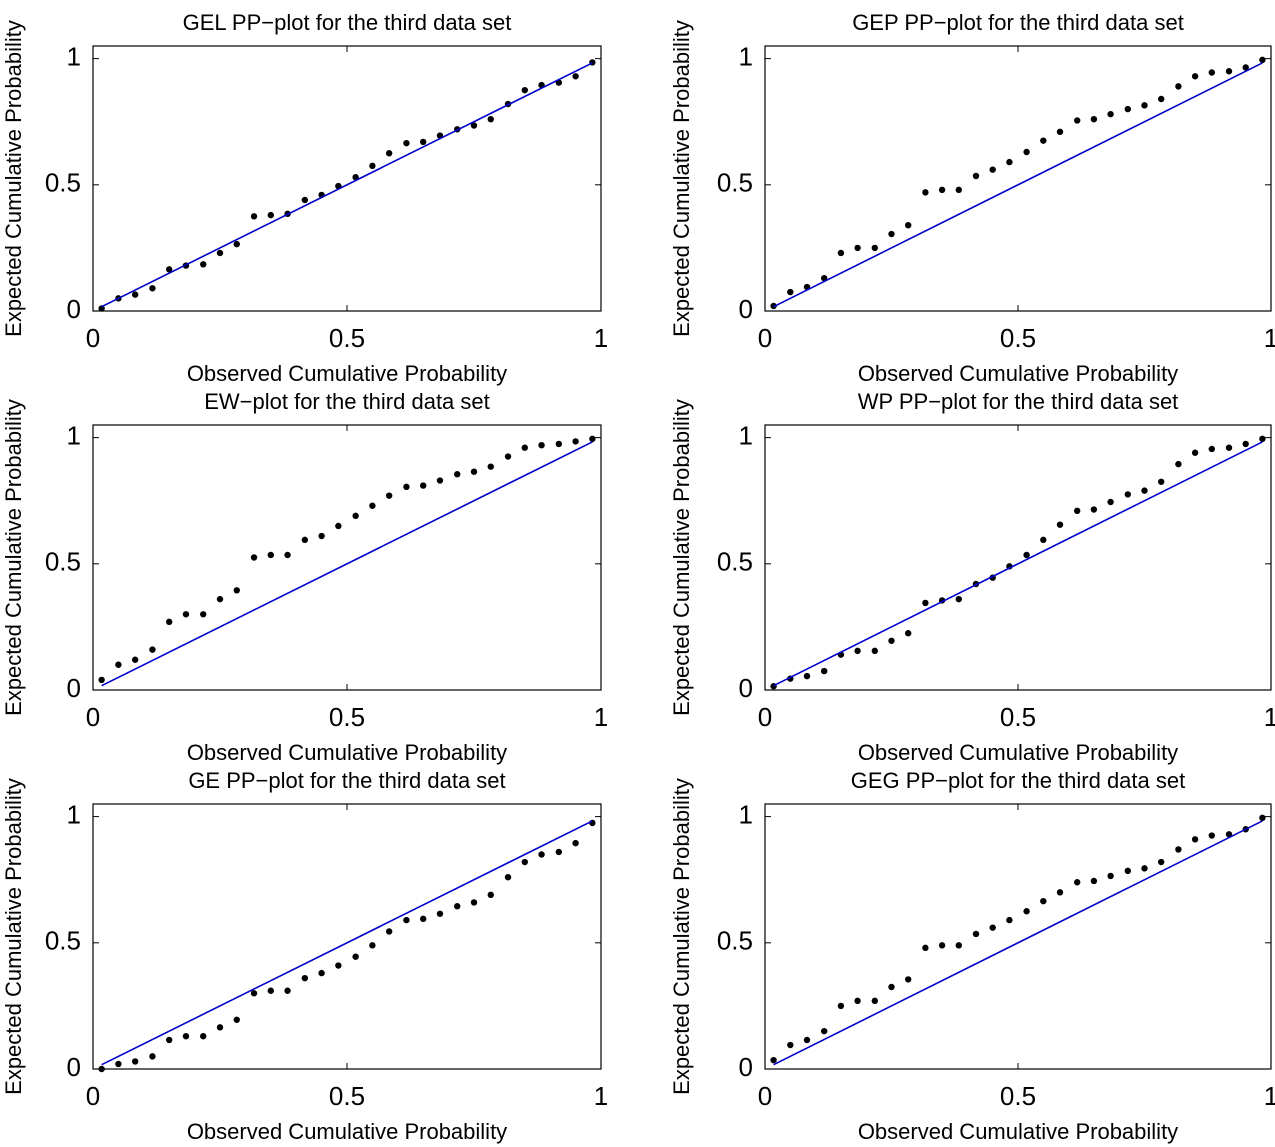 The image size is (1275, 1147). Describe the element at coordinates (681, 936) in the screenshot. I see `y-axis-label: Expected Cumulative Probability` at that location.